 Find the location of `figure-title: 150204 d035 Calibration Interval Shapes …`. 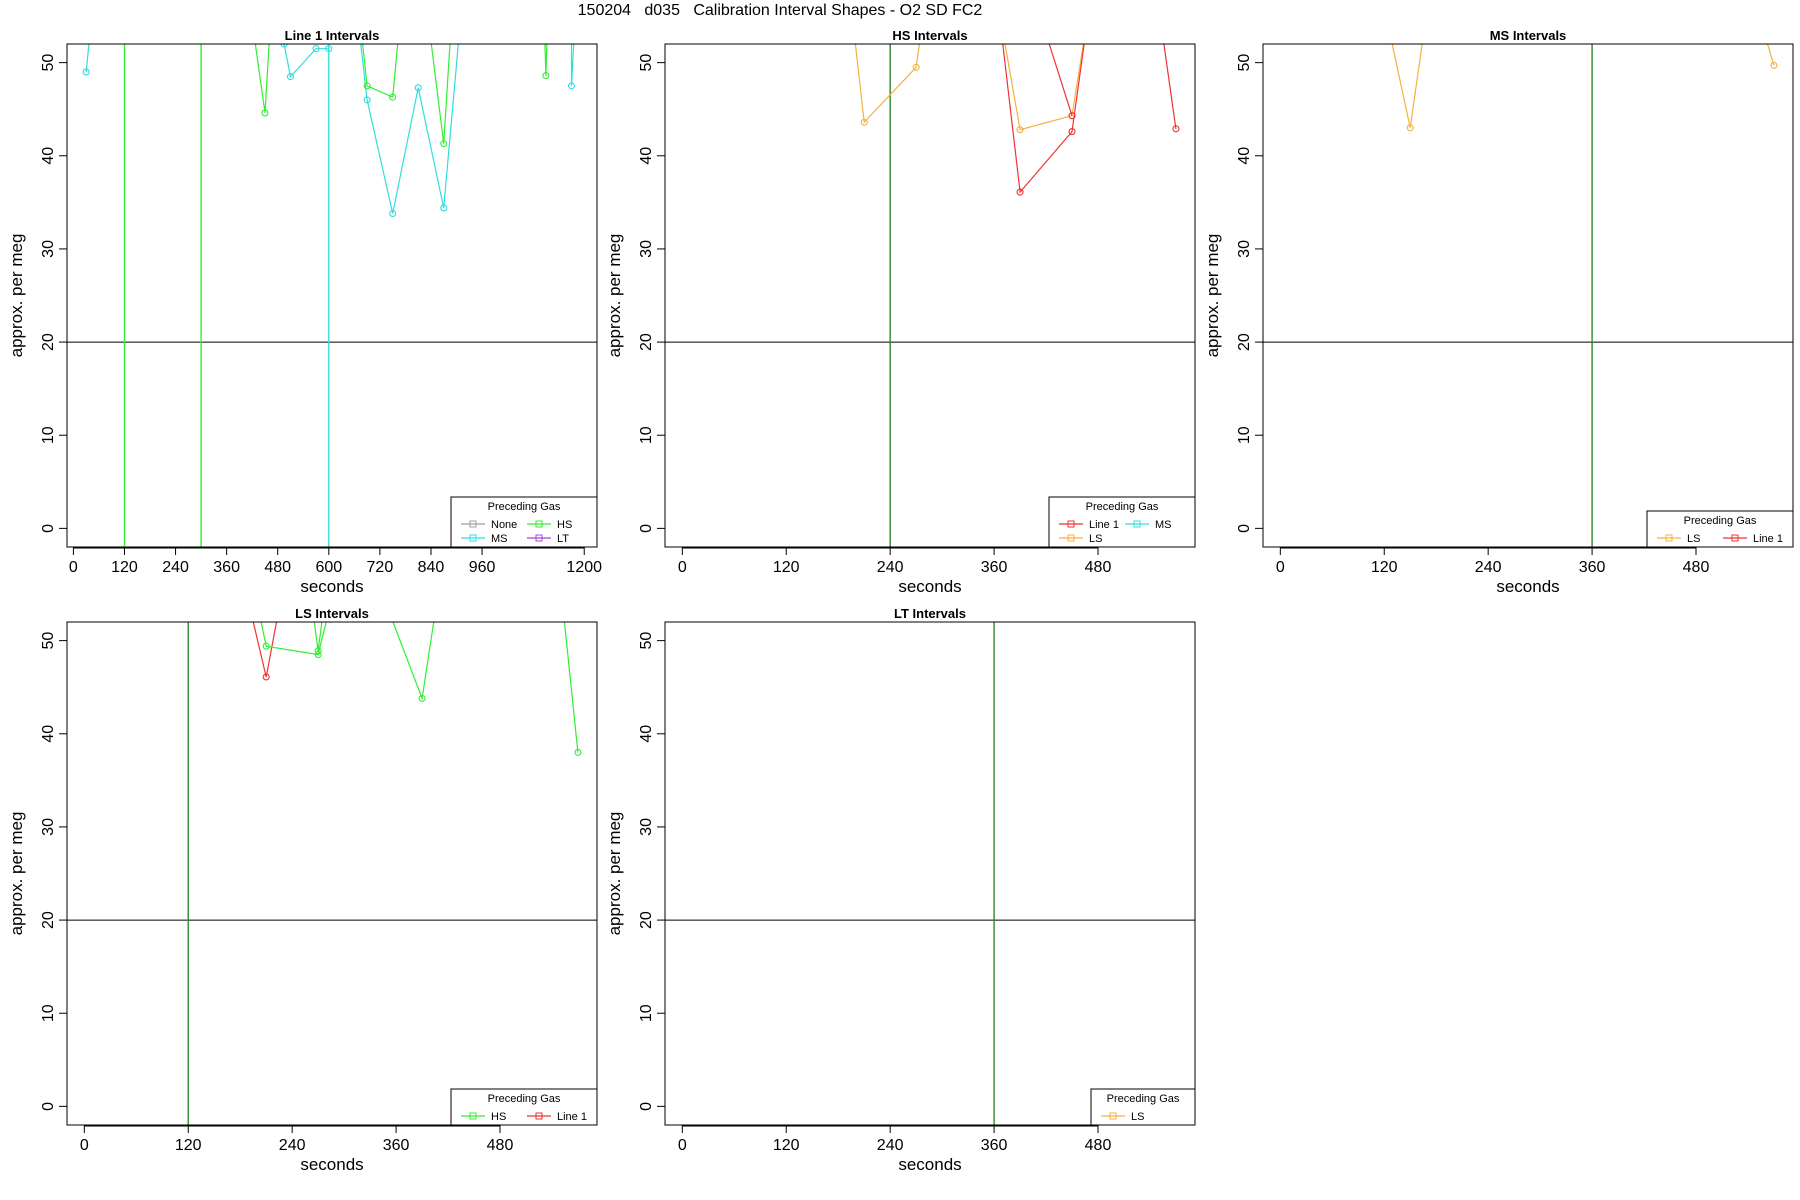

figure-title: 150204 d035 Calibration Interval Shapes … is located at coordinates (780, 10).